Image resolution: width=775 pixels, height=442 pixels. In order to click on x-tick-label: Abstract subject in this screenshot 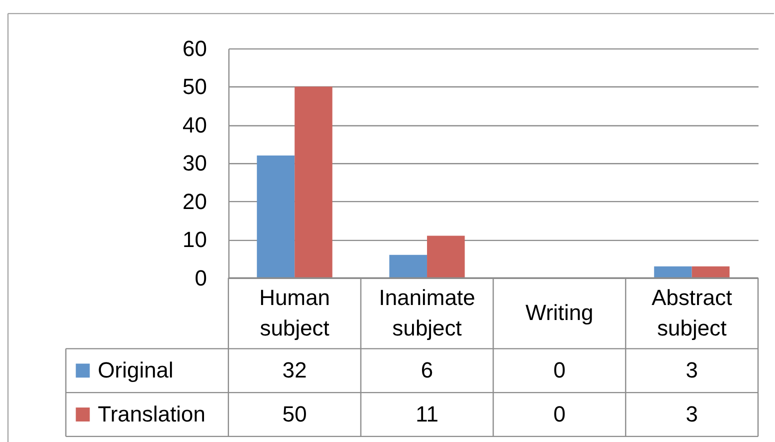, I will do `click(692, 312)`.